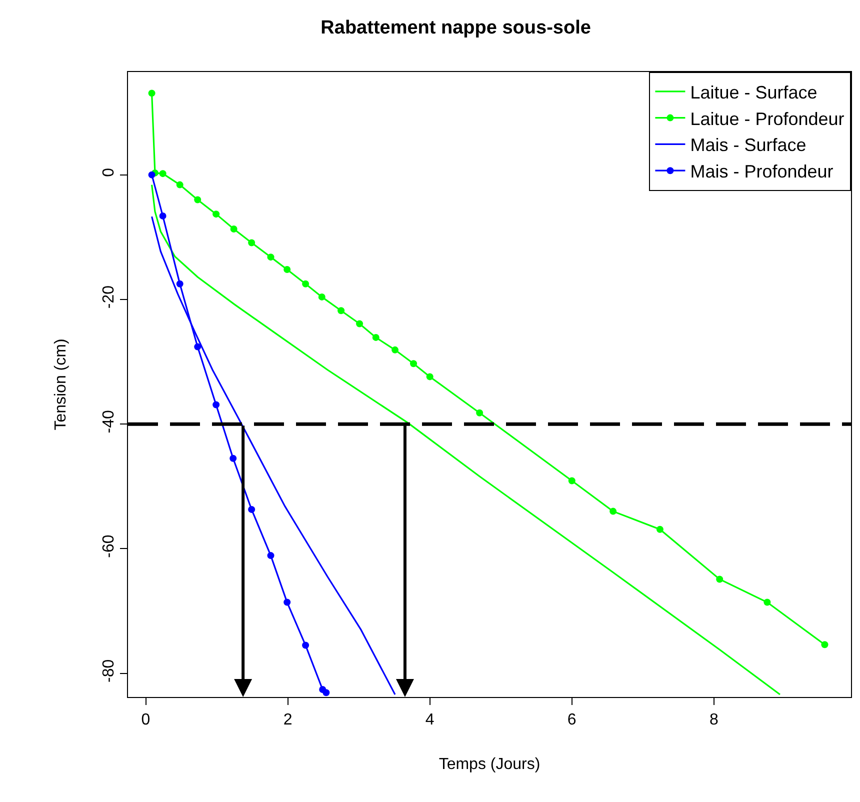  Describe the element at coordinates (145, 719) in the screenshot. I see `x-tick-label: 0` at that location.